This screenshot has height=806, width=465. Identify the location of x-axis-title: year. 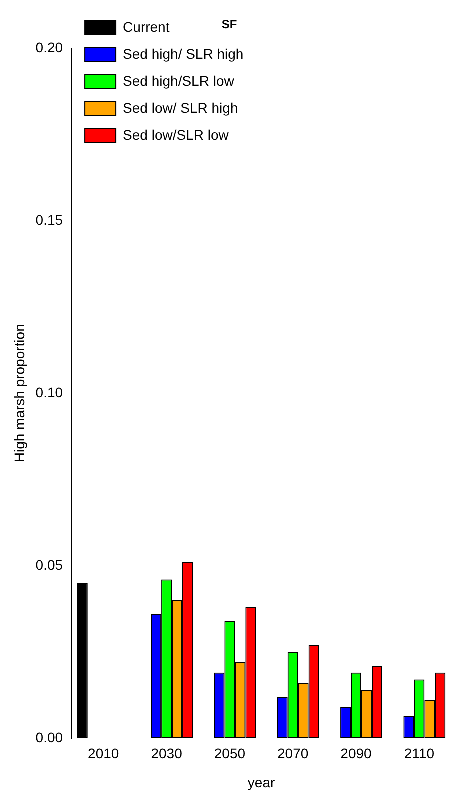
(262, 782).